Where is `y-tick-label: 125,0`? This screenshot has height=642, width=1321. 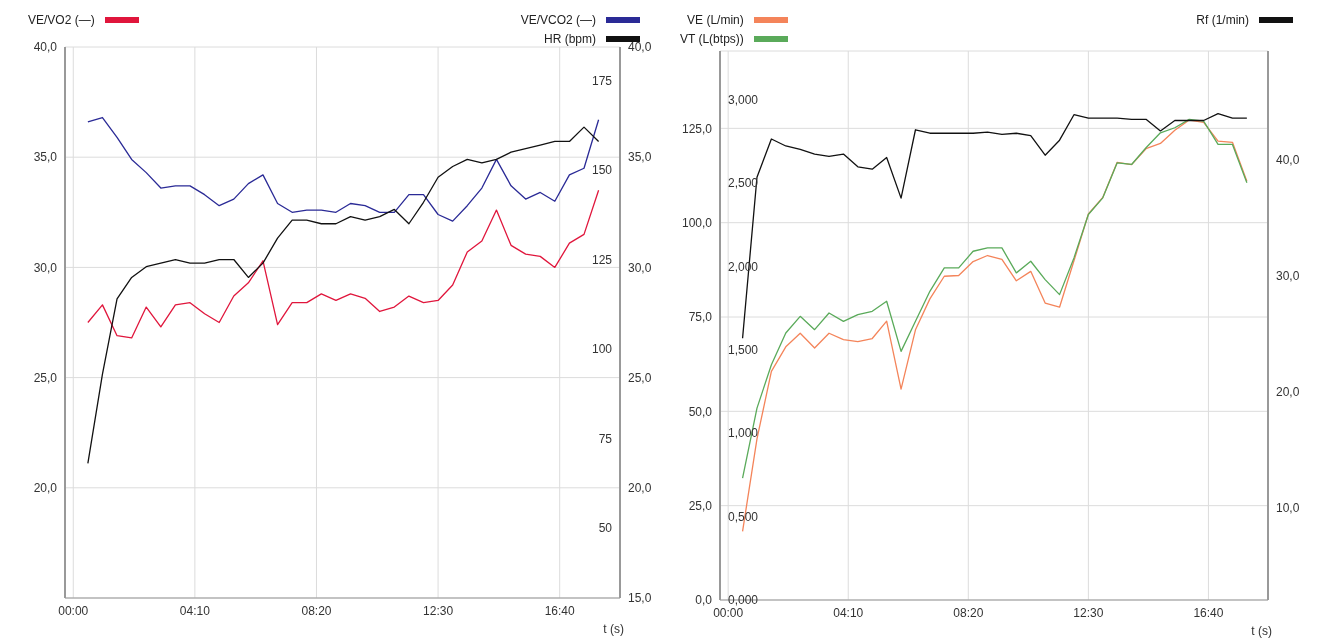 y-tick-label: 125,0 is located at coordinates (697, 128).